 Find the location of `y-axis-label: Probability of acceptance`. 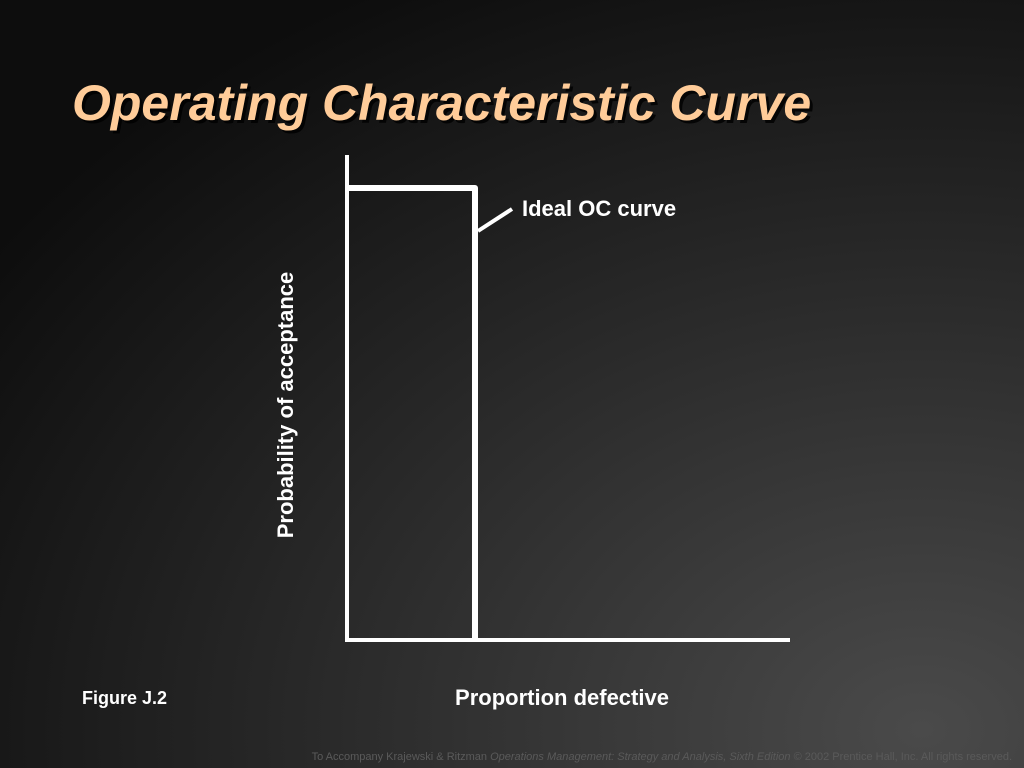

y-axis-label: Probability of acceptance is located at coordinates (285, 405).